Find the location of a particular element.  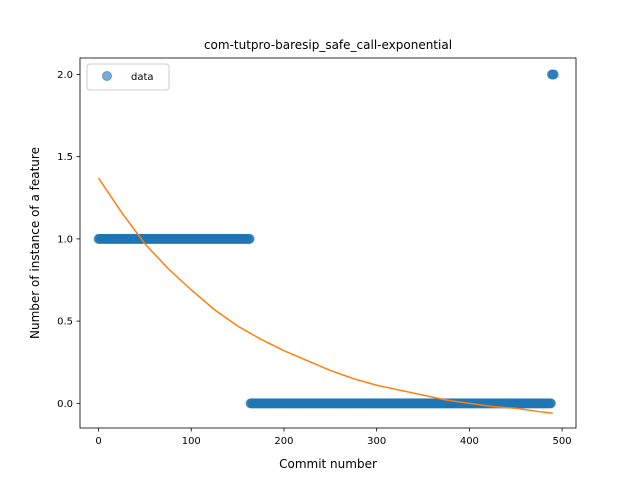

legend-box is located at coordinates (128, 77).